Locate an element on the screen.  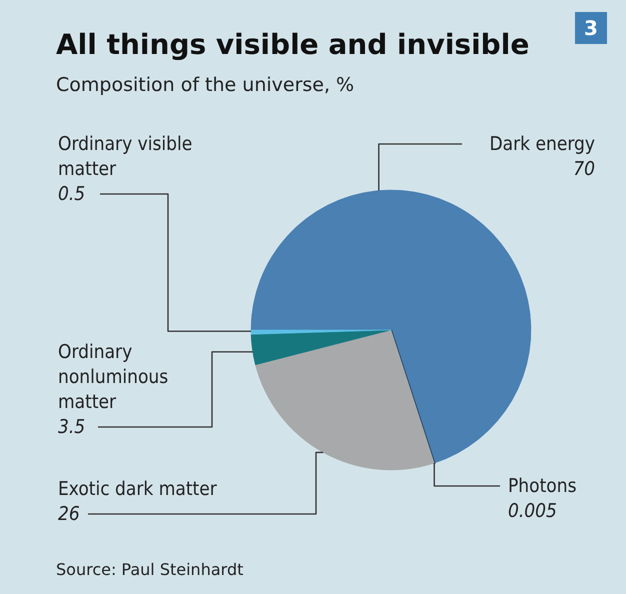
slice-label: Photons is located at coordinates (542, 486).